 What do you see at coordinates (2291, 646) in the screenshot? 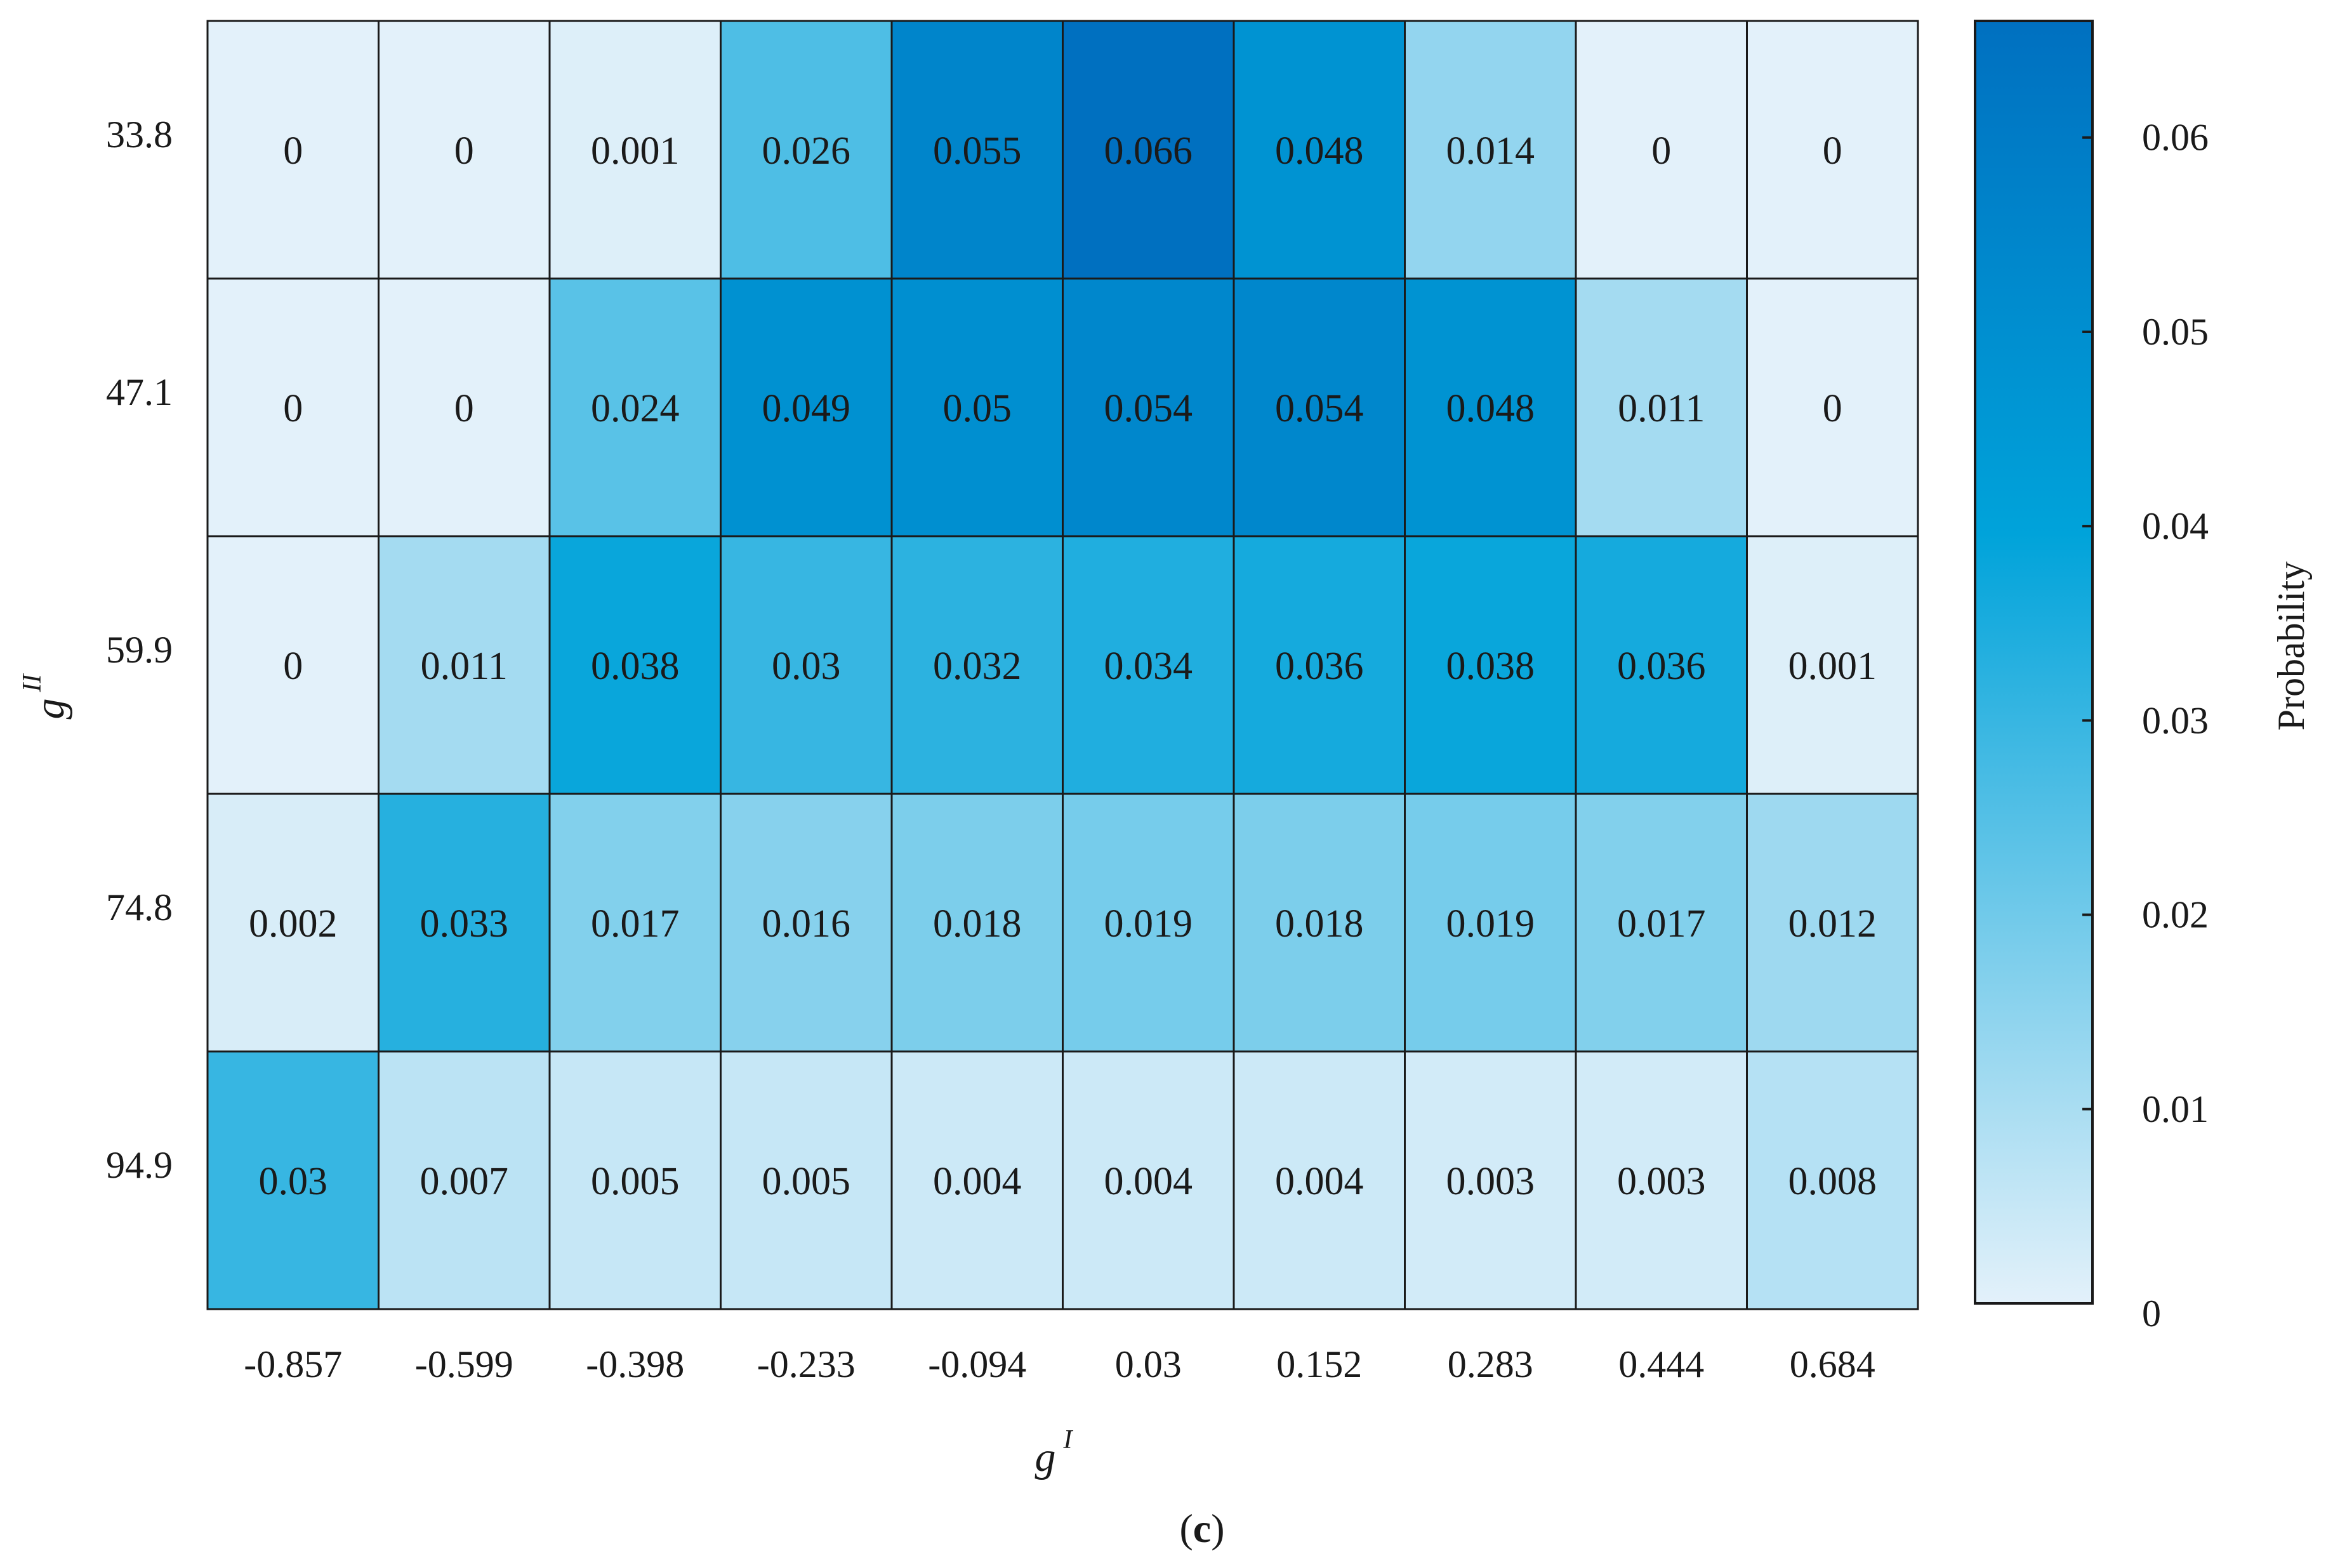
I see `colorbar-label: Probability` at bounding box center [2291, 646].